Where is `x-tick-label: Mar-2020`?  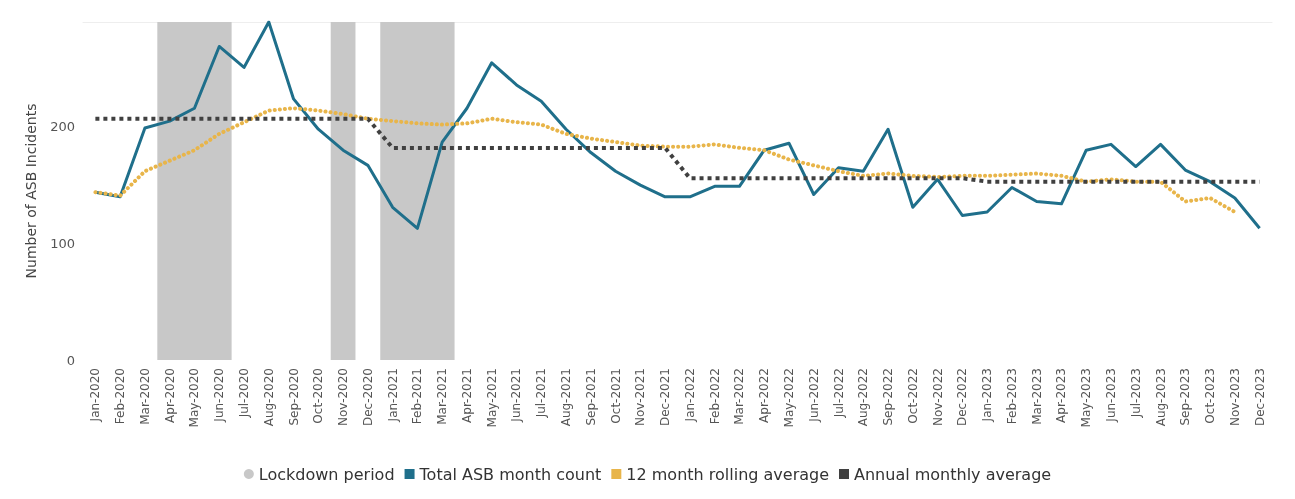 x-tick-label: Mar-2020 is located at coordinates (144, 396).